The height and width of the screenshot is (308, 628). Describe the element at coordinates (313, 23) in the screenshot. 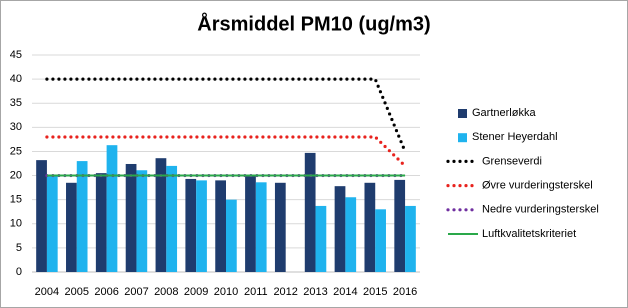

I see `chart-title: Årsmiddel PM10 (ug/m3)` at that location.